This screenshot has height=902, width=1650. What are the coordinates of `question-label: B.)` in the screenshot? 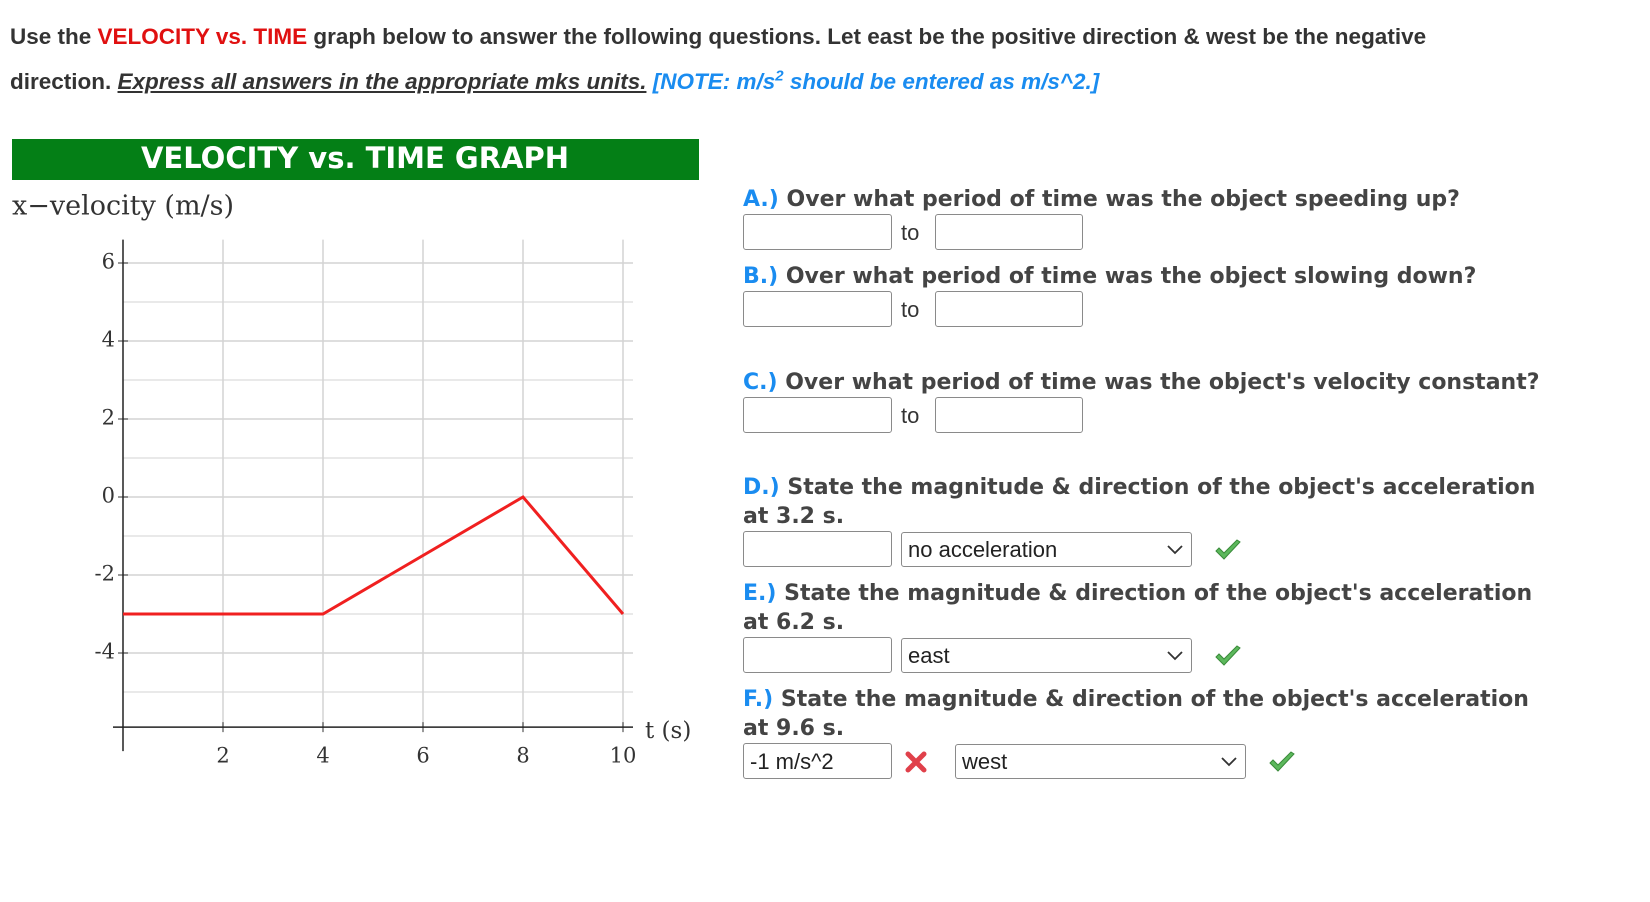 It's located at (761, 276).